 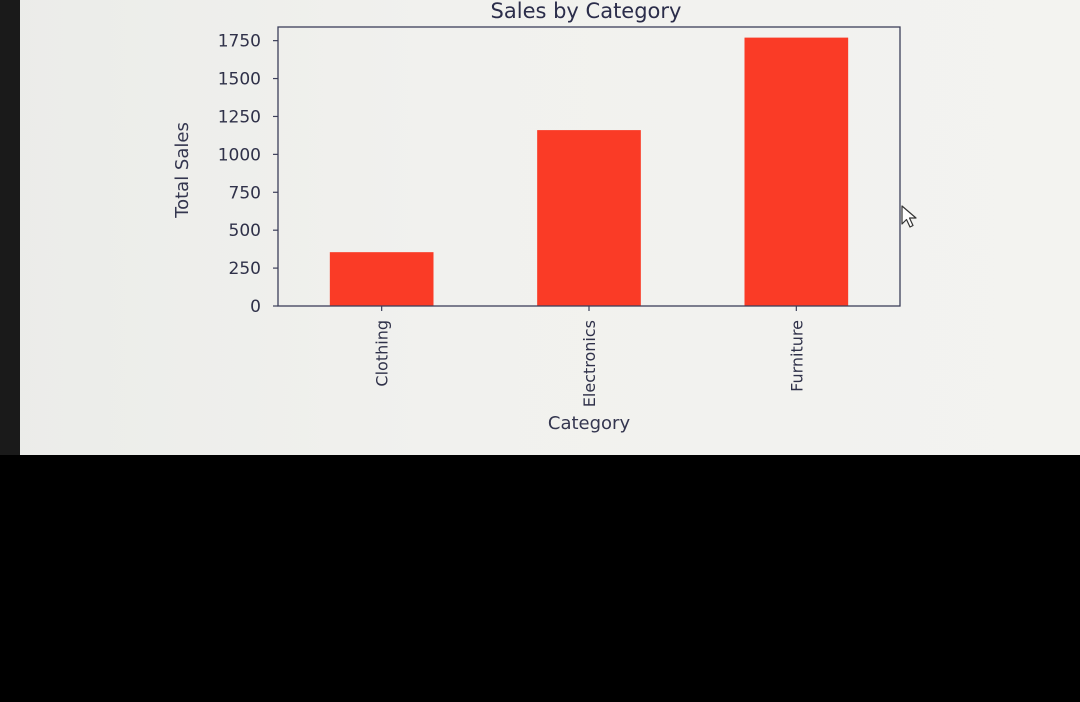 What do you see at coordinates (239, 80) in the screenshot?
I see `y-tick-label: 1500` at bounding box center [239, 80].